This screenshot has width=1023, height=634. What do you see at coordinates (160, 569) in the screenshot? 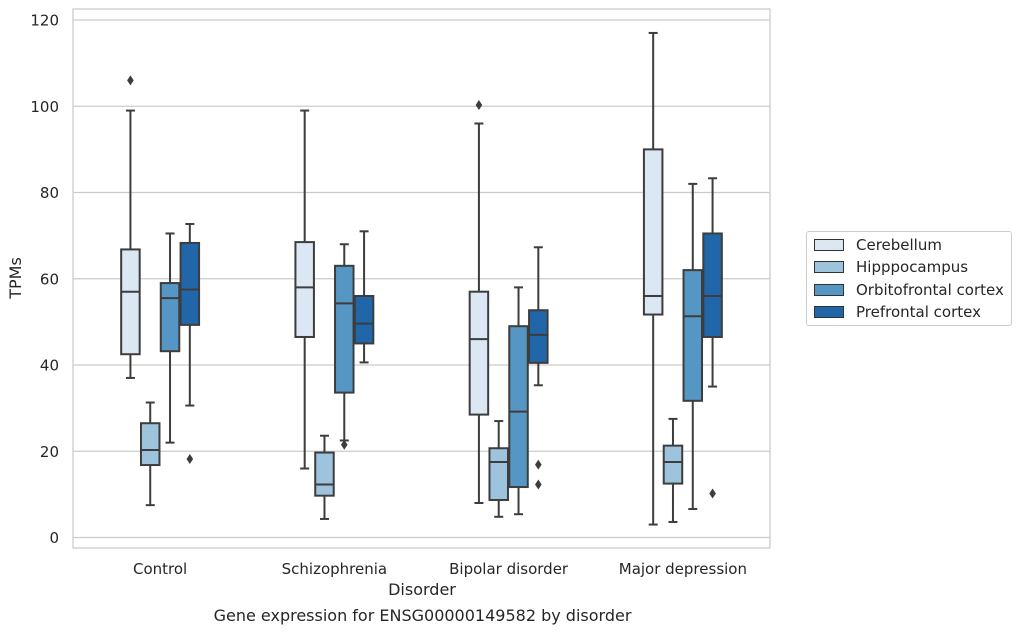
I see `x-tick-label: Control` at bounding box center [160, 569].